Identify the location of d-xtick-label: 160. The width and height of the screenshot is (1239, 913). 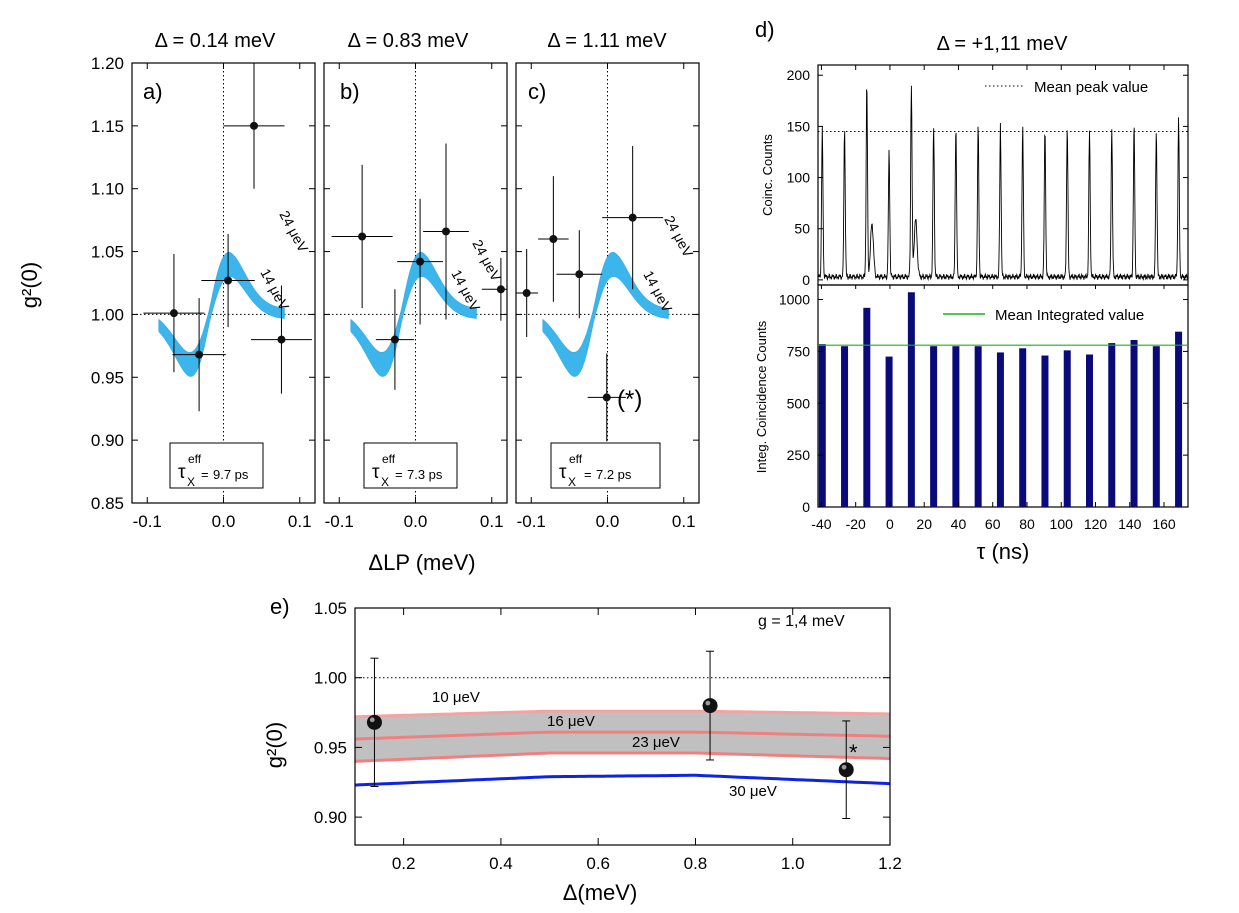
(1164, 524).